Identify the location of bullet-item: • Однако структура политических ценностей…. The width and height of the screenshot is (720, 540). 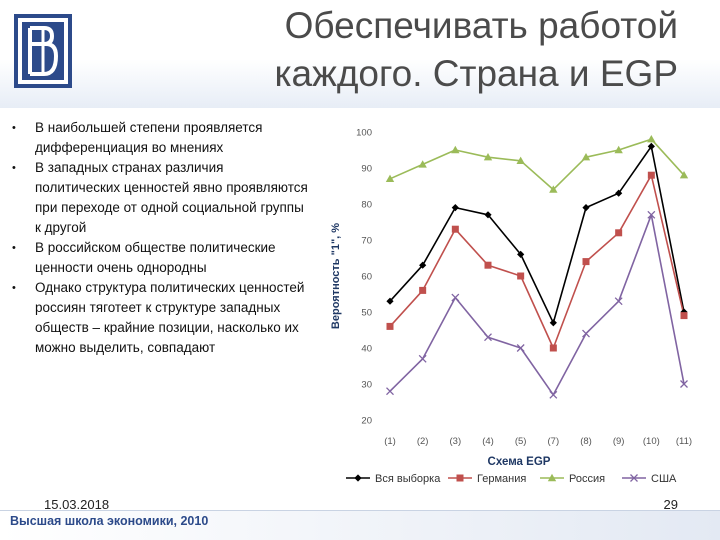
(162, 318).